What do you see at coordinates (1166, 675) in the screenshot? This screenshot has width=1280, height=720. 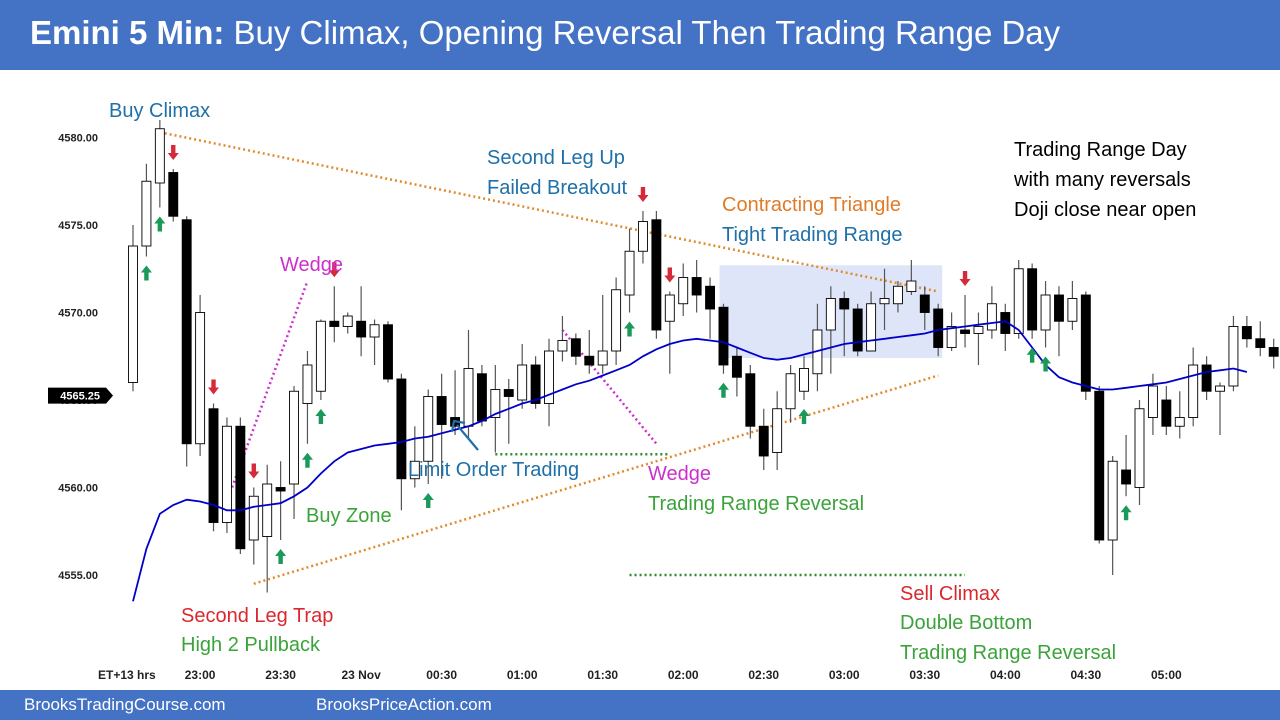 I see `x-tick-label: 05:00` at bounding box center [1166, 675].